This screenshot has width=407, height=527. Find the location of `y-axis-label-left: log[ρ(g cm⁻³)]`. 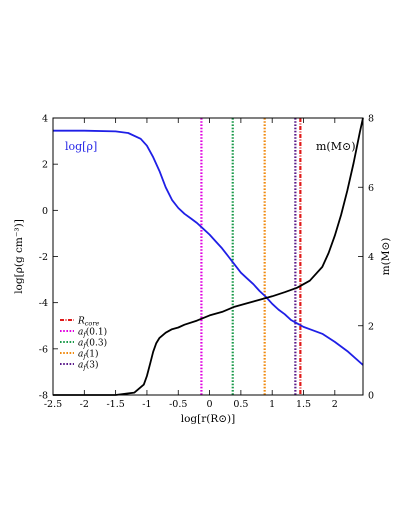

y-axis-label-left: log[ρ(g cm⁻³)] is located at coordinates (19, 256).